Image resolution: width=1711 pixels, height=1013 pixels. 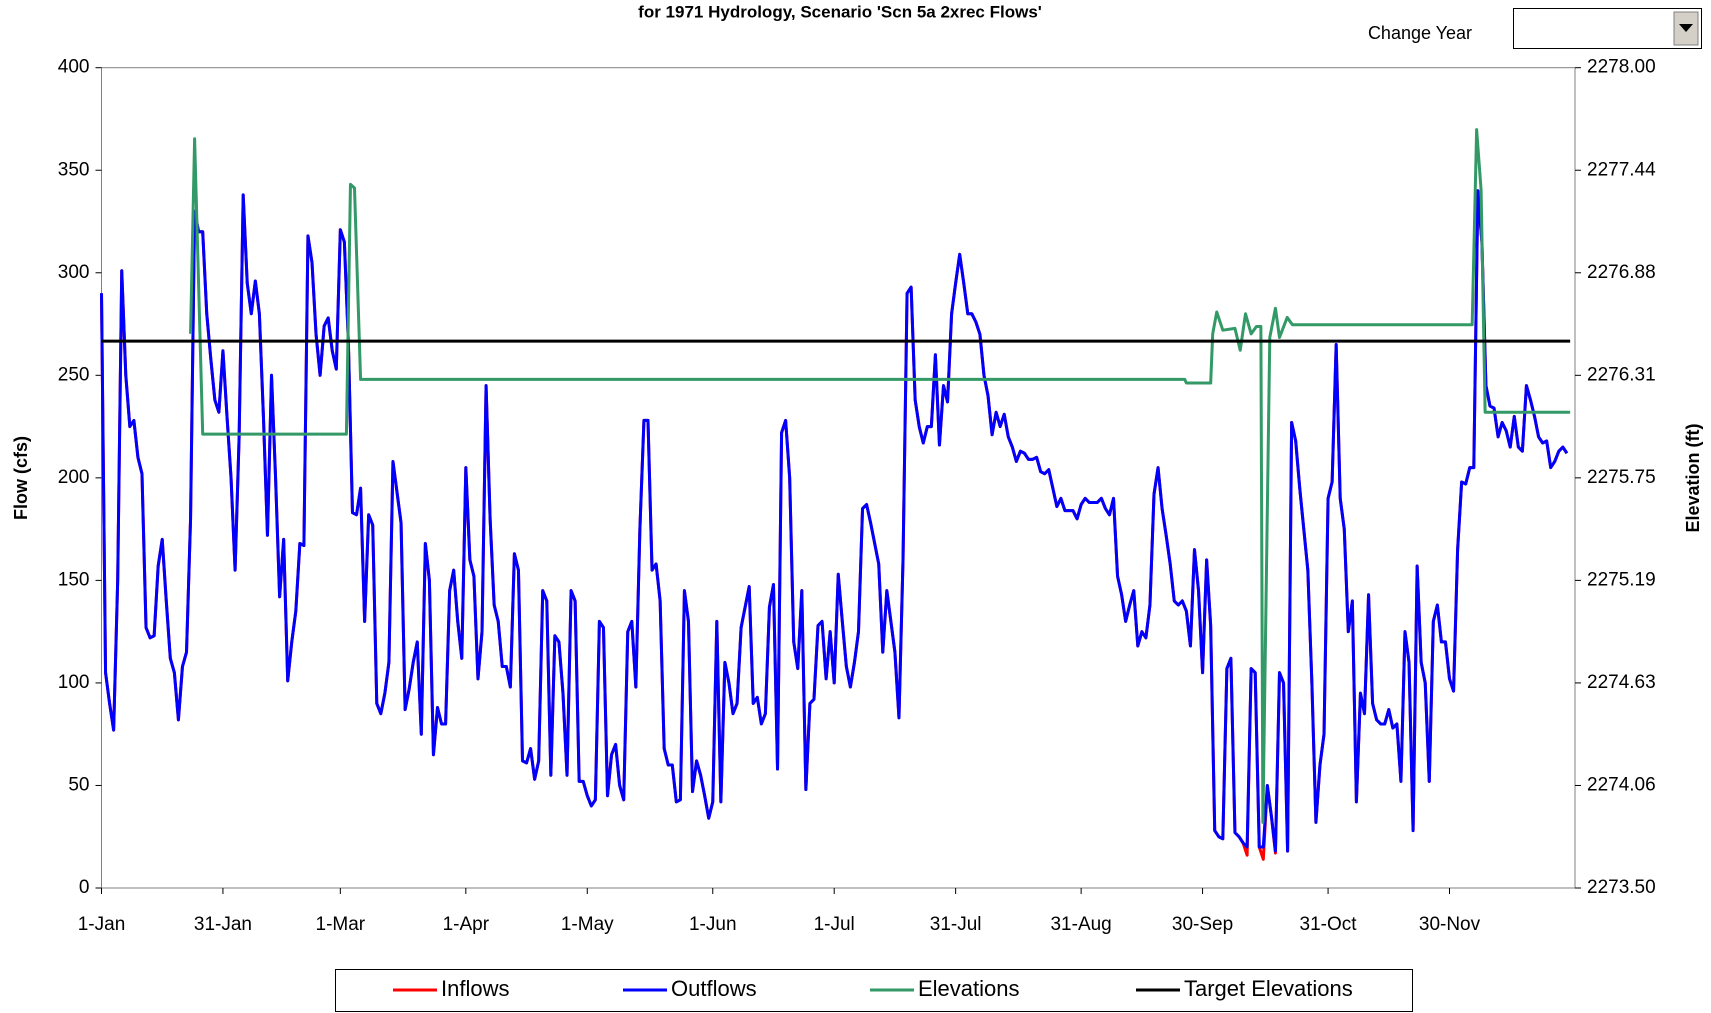 What do you see at coordinates (1686, 28) in the screenshot?
I see `dropdown-arrow` at bounding box center [1686, 28].